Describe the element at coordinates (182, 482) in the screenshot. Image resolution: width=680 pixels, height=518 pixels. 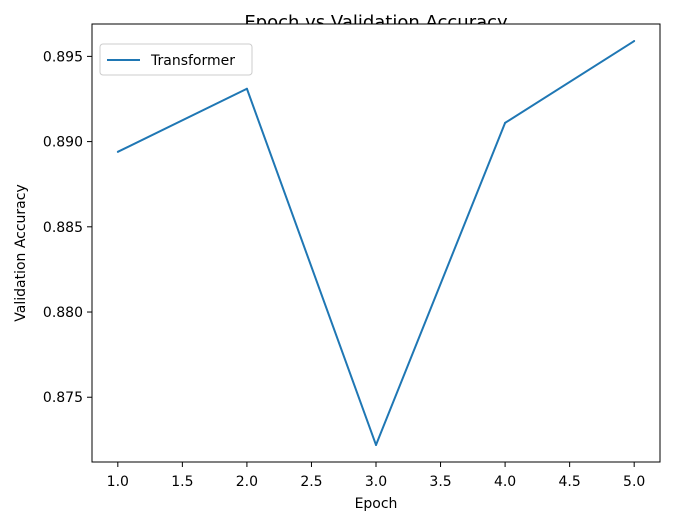
I see `x-tick-label: 1.5` at that location.